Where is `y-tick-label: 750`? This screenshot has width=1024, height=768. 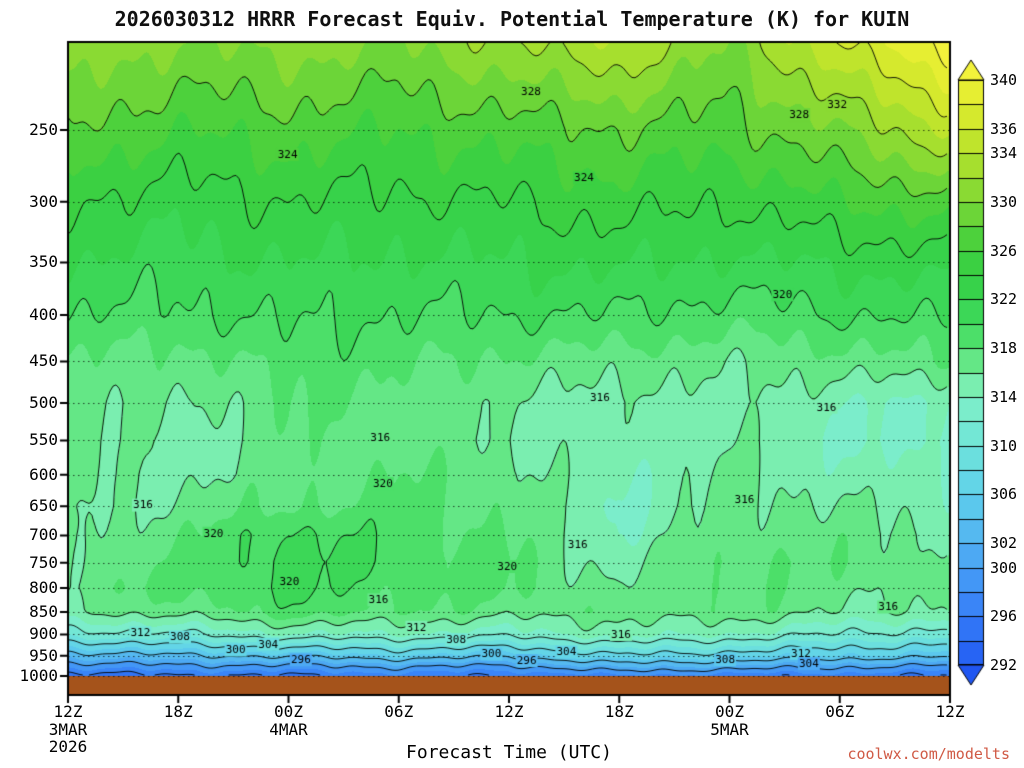
y-tick-label: 750 is located at coordinates (43, 562).